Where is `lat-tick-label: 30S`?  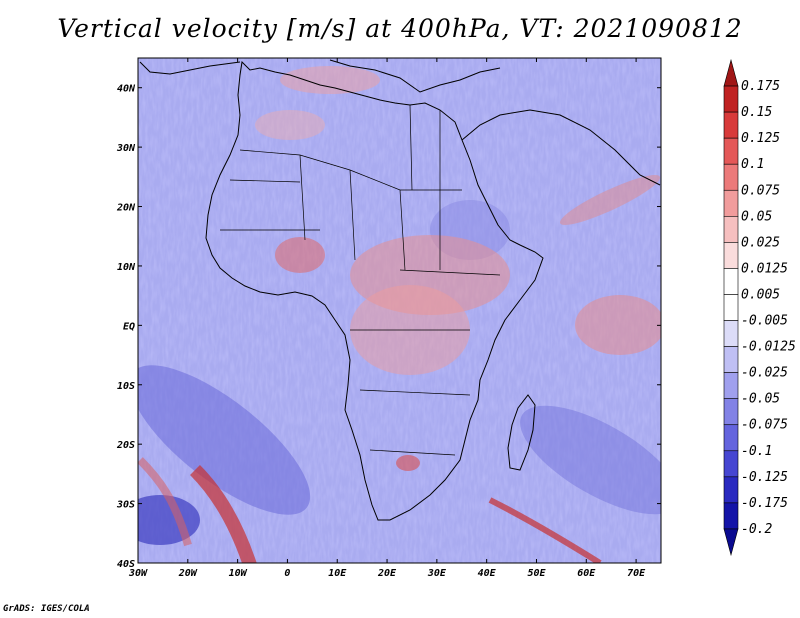
lat-tick-label: 30S is located at coordinates (125, 505).